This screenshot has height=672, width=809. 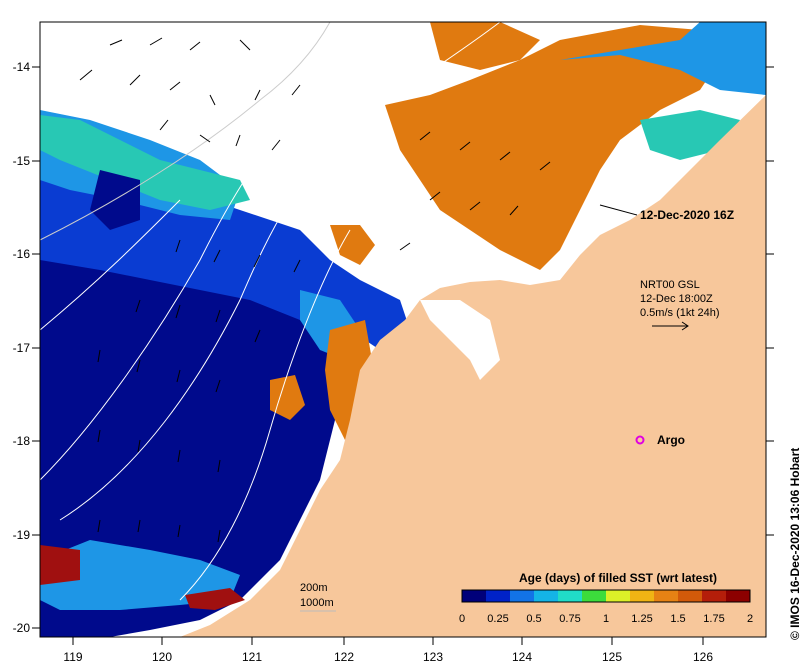 I want to click on argo-float: Argo, so click(x=660, y=440).